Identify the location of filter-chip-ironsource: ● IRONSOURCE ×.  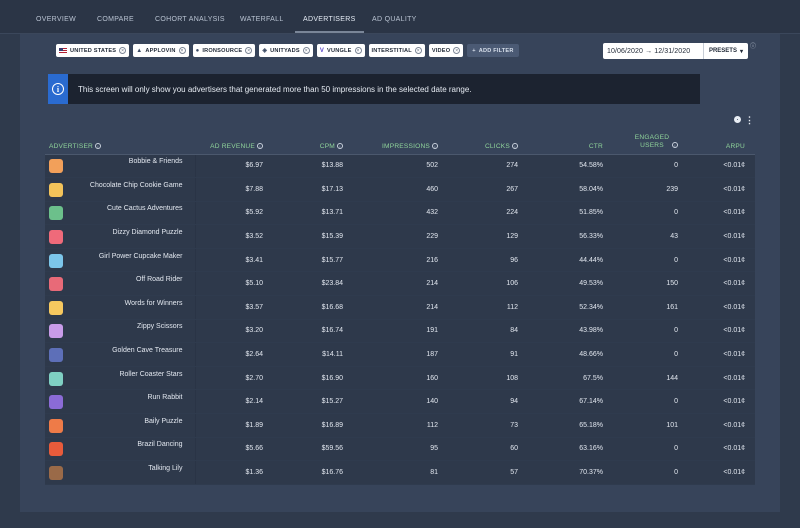
(224, 50).